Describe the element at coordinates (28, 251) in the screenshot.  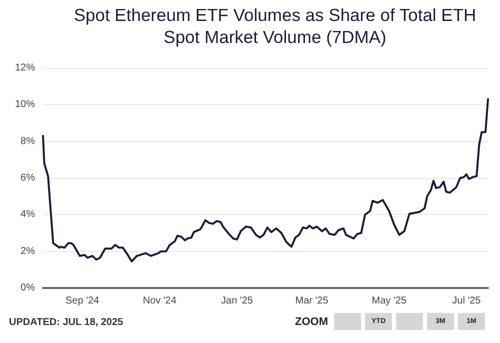
I see `y-tick-label: 2%` at that location.